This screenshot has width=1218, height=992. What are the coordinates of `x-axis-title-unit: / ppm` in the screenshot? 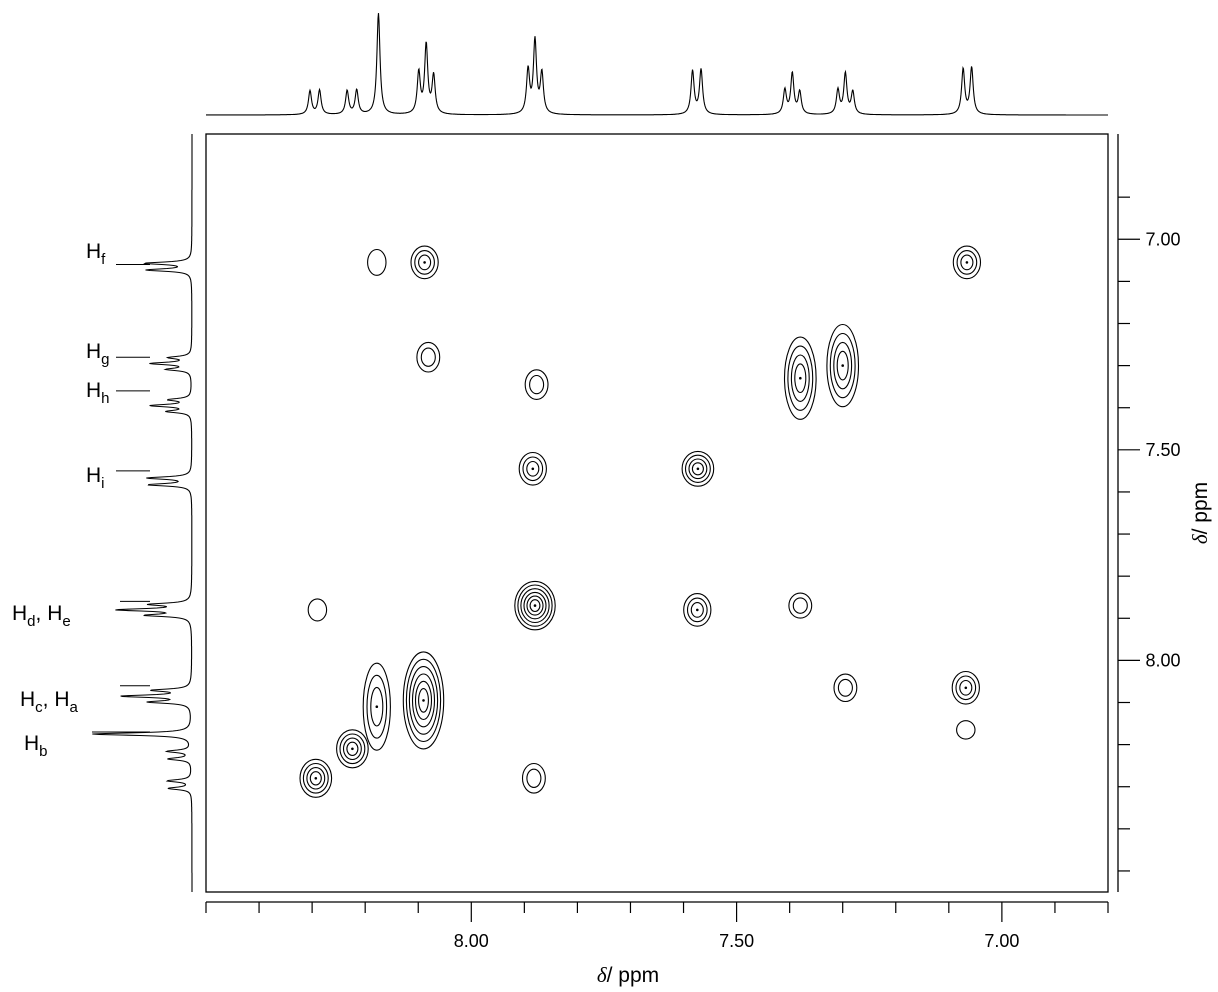 It's located at (633, 975).